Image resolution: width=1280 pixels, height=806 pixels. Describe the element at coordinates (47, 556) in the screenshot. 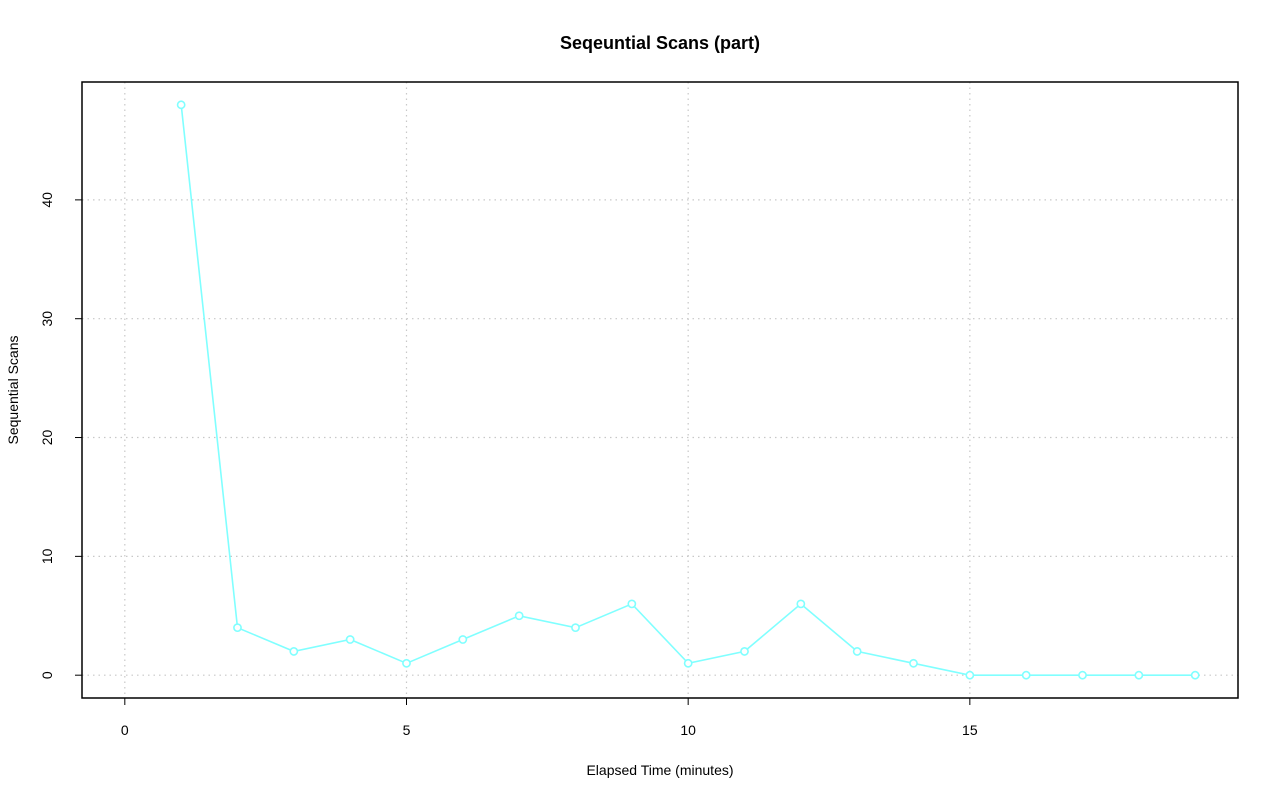

I see `y-tick-label: 10` at that location.